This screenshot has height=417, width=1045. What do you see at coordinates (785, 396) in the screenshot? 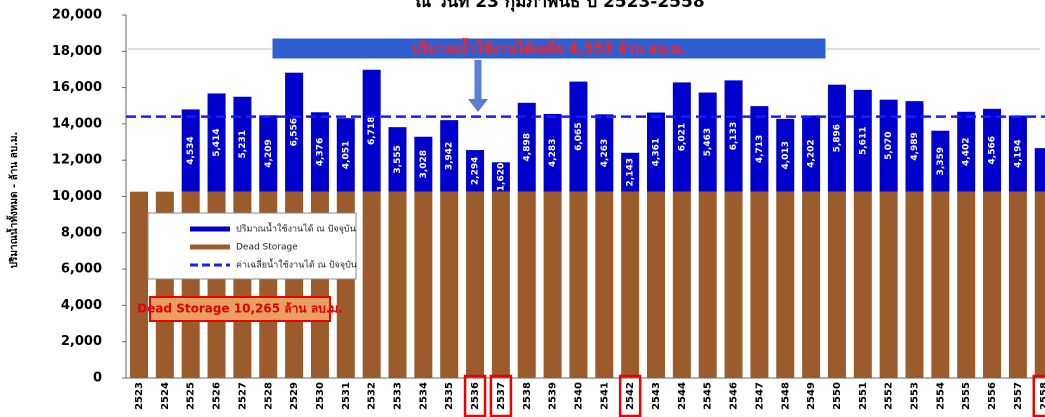
I see `x-tick-label: 2548` at bounding box center [785, 396].